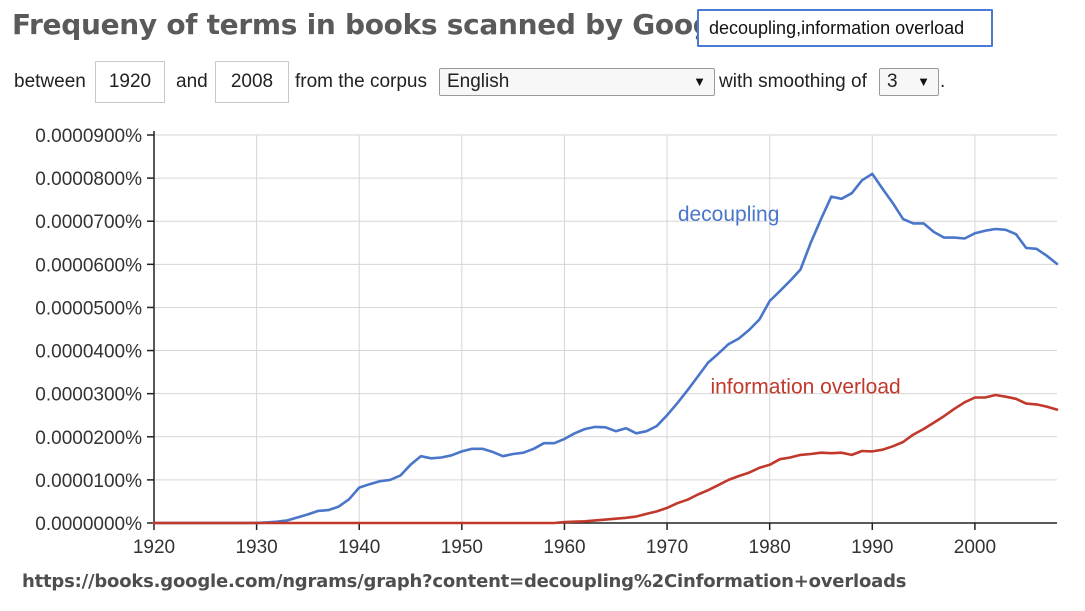  What do you see at coordinates (770, 547) in the screenshot?
I see `x-tick-label: 1980` at bounding box center [770, 547].